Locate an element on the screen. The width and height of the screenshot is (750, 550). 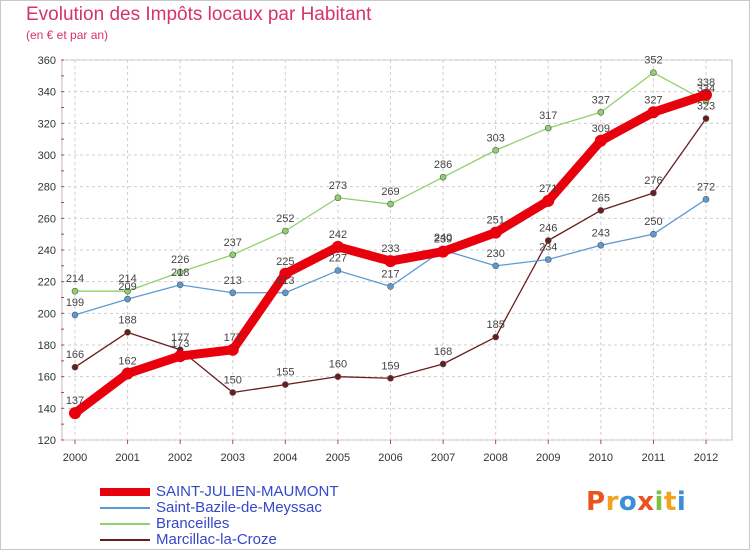
data-label: 272 is located at coordinates (706, 187).